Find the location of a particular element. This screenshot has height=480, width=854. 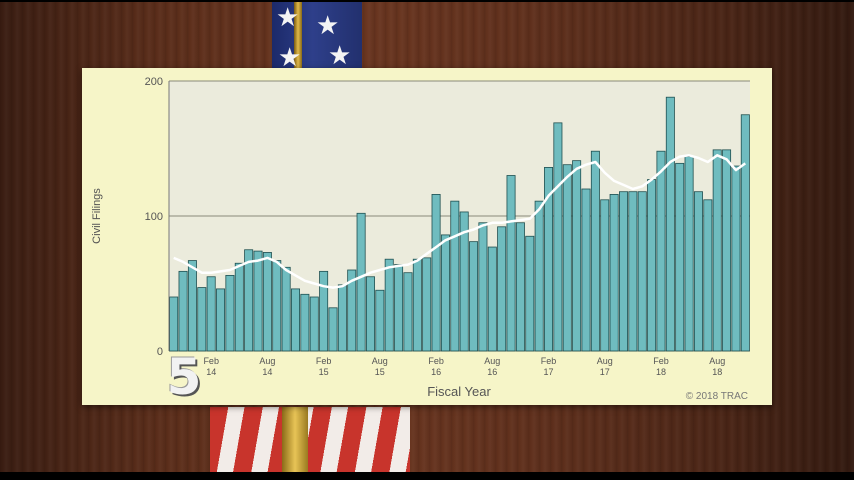

y-tick-label: 0 is located at coordinates (160, 352).